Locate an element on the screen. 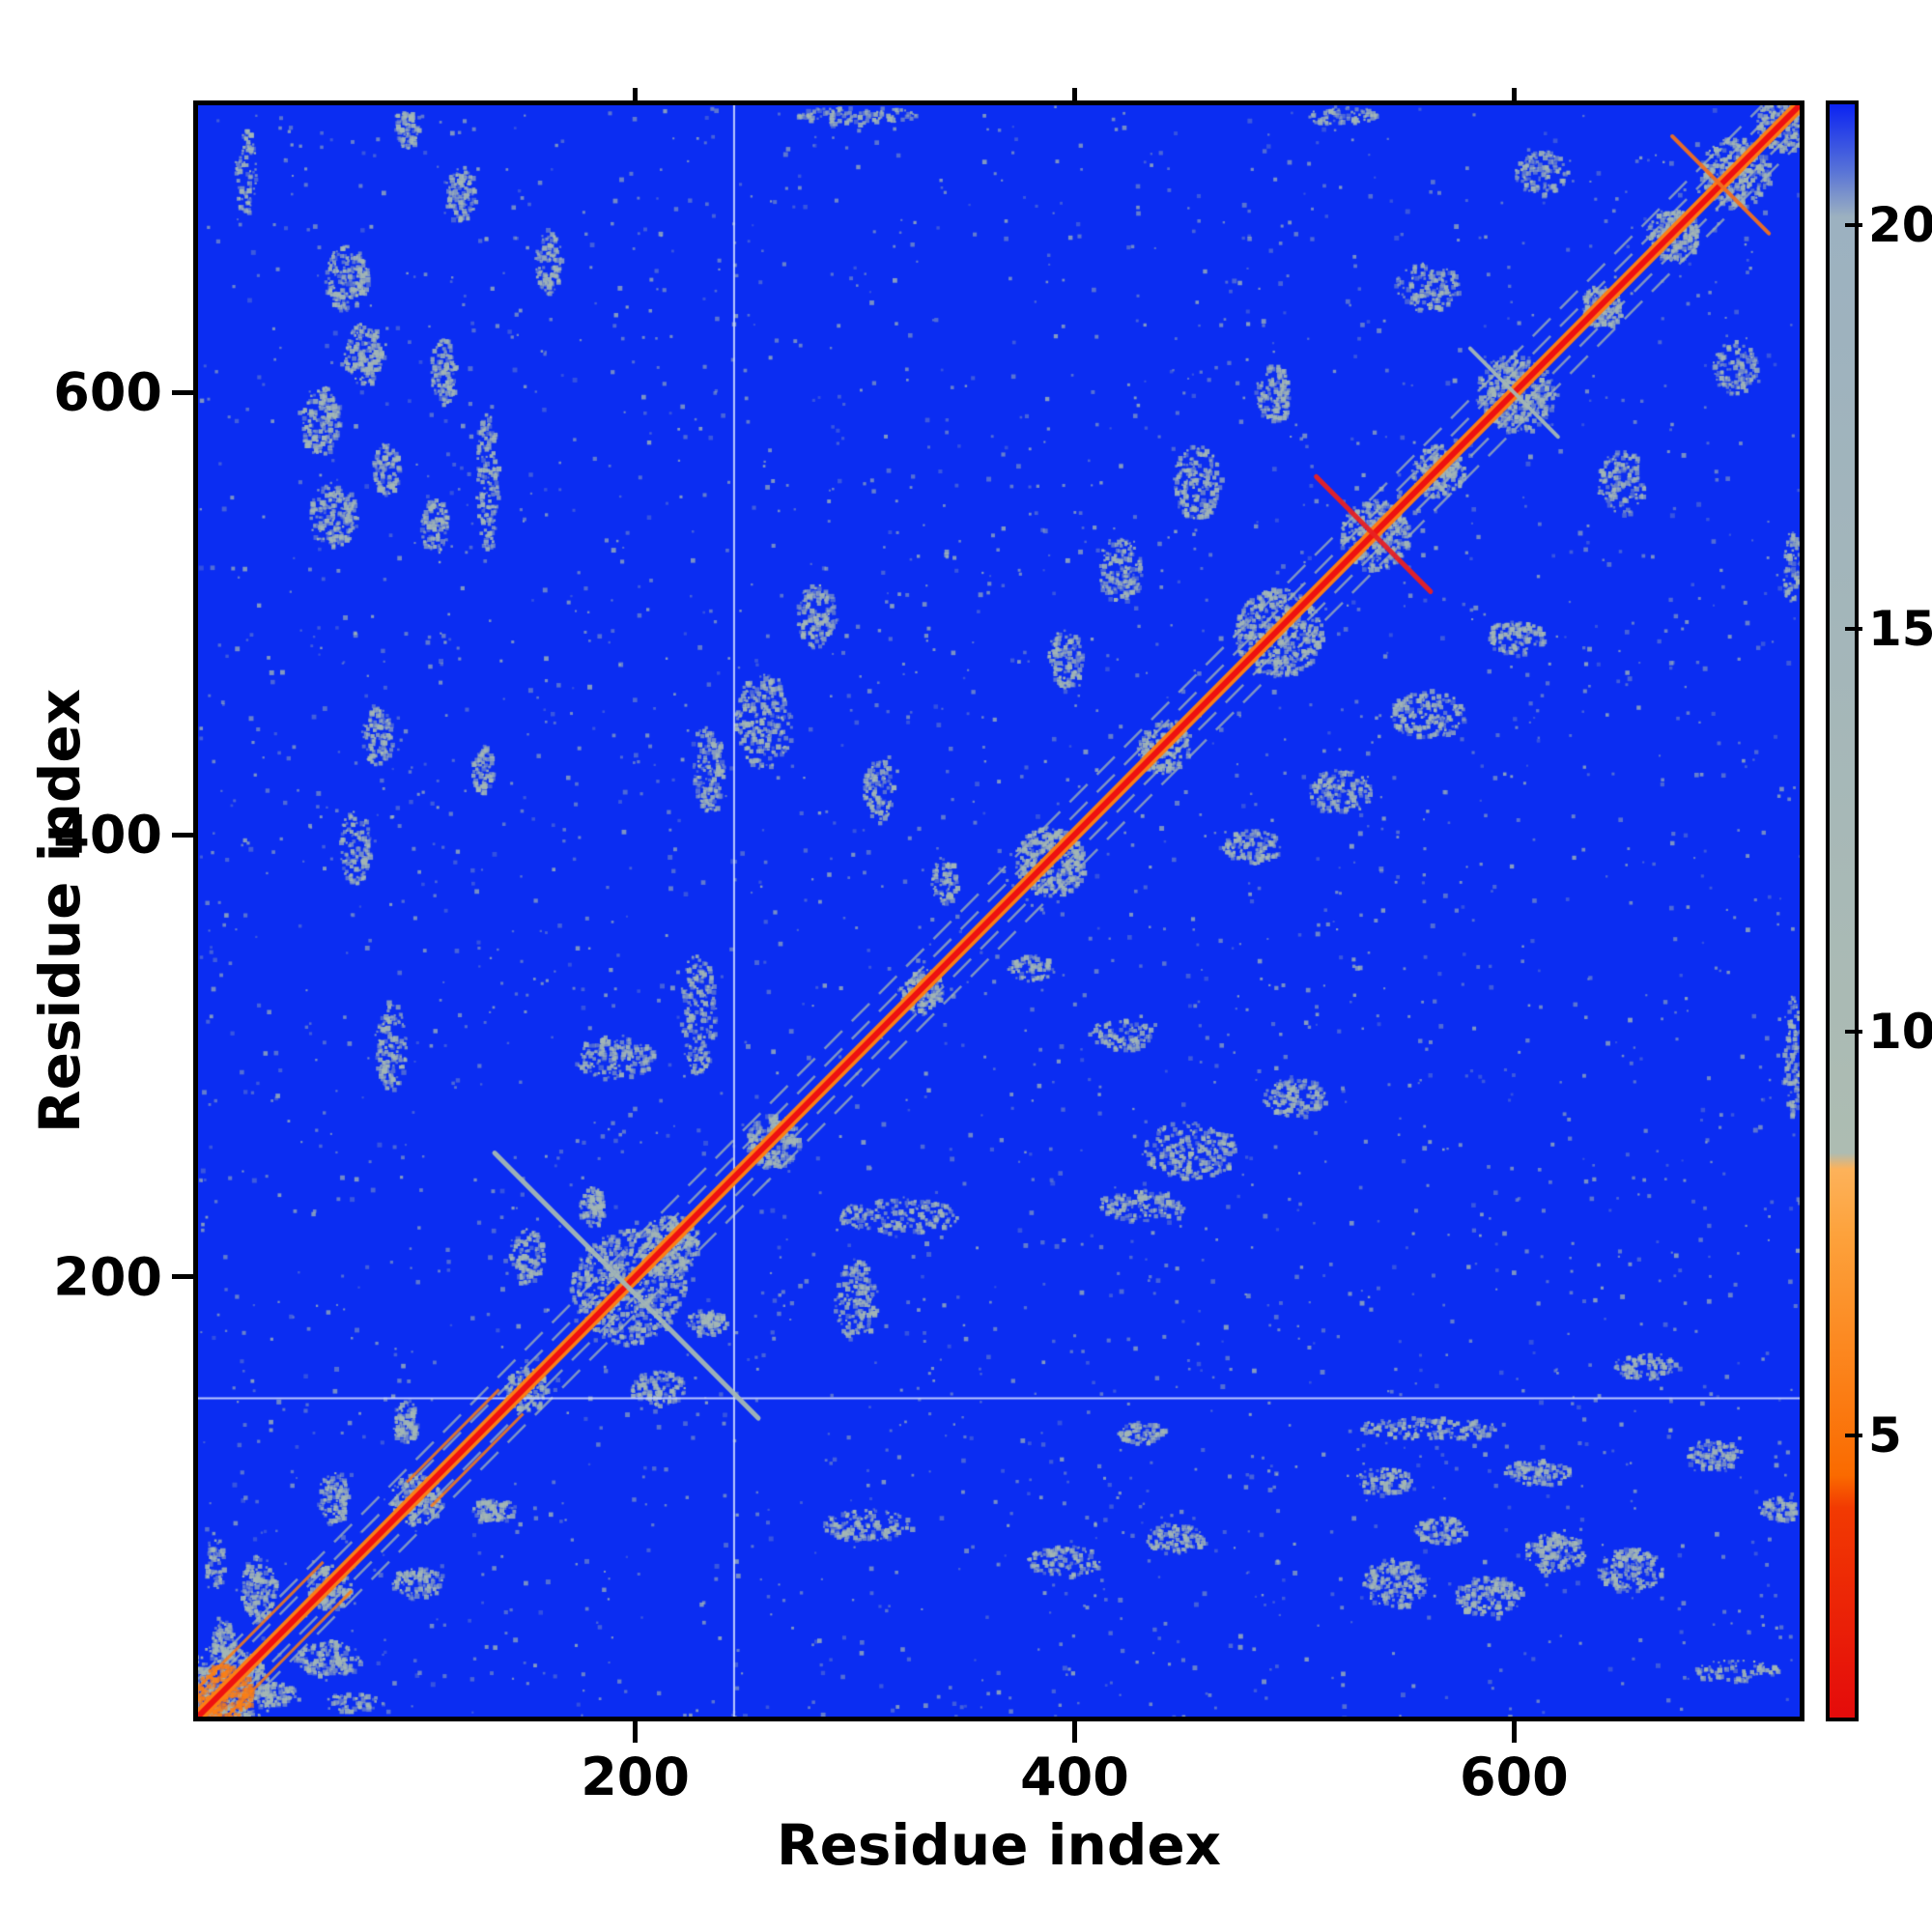  colorbar-tick-label-15: 15 is located at coordinates (1900, 628).